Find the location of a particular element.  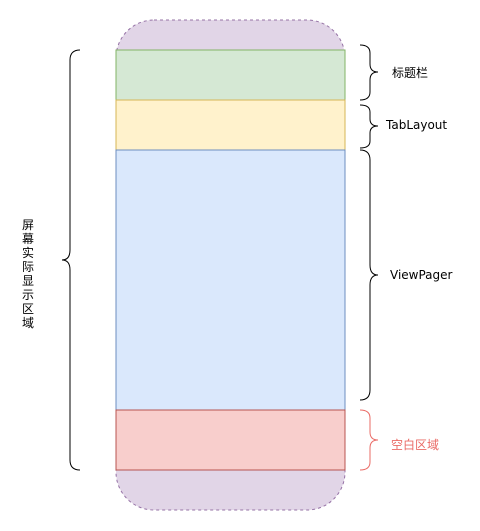

label-screen-area-char: 区 is located at coordinates (28, 309).